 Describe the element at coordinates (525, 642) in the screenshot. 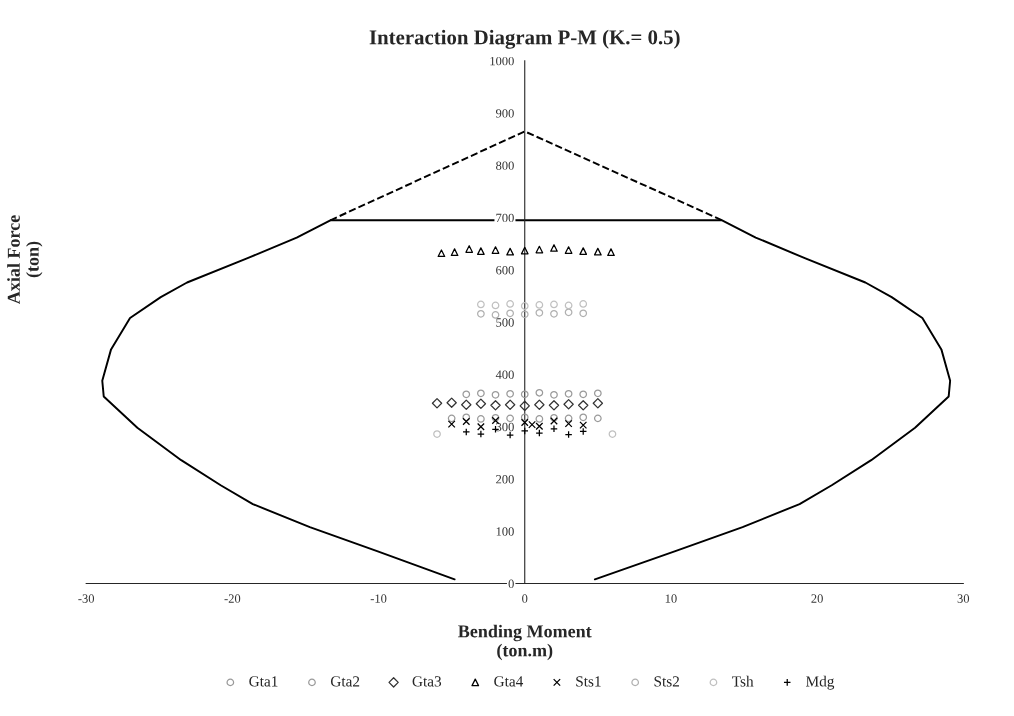

I see `x-axis-title: Bending Moment (ton.m)` at that location.